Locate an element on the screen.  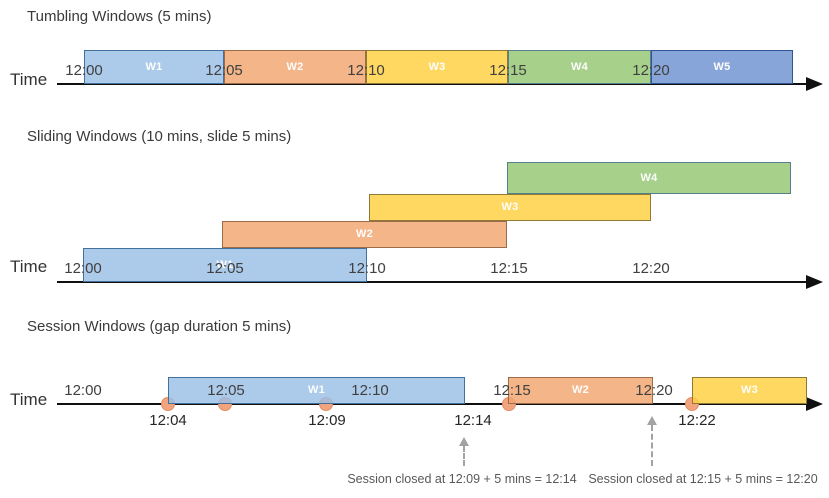
window-box-w4-sliding: W4 is located at coordinates (649, 178).